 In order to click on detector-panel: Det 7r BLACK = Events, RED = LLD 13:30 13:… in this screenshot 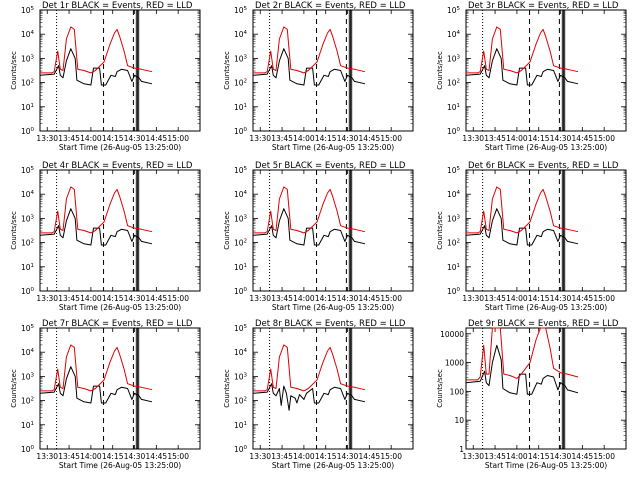, I will do `click(105, 394)`.